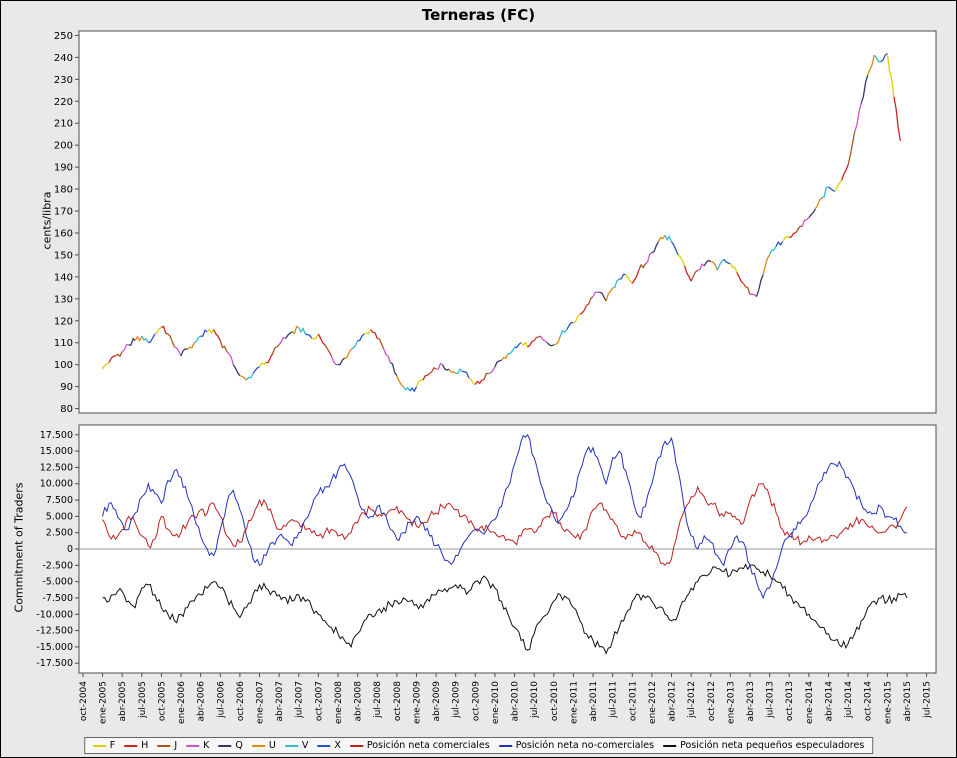  Describe the element at coordinates (437, 701) in the screenshot. I see `svg-text: abr-2009` at that location.